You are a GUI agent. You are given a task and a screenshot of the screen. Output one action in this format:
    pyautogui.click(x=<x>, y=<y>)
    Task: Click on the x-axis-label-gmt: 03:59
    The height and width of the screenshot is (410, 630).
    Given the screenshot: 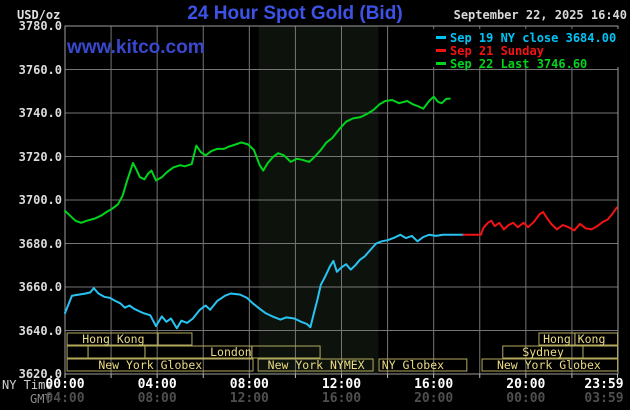 What is the action you would take?
    pyautogui.click(x=604, y=398)
    